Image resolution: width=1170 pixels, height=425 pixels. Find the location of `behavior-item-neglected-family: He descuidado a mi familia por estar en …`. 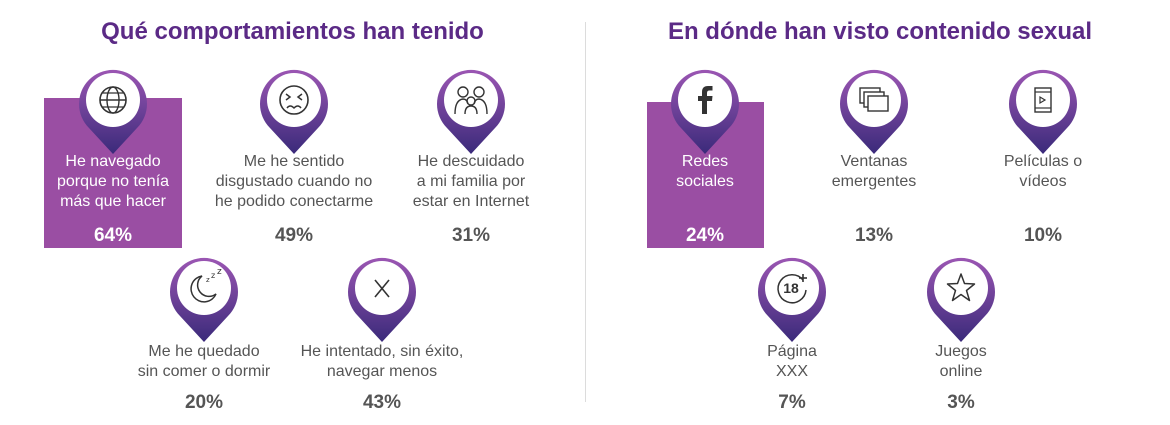

behavior-item-neglected-family: He descuidado a mi familia por estar en … is located at coordinates (471, 157).